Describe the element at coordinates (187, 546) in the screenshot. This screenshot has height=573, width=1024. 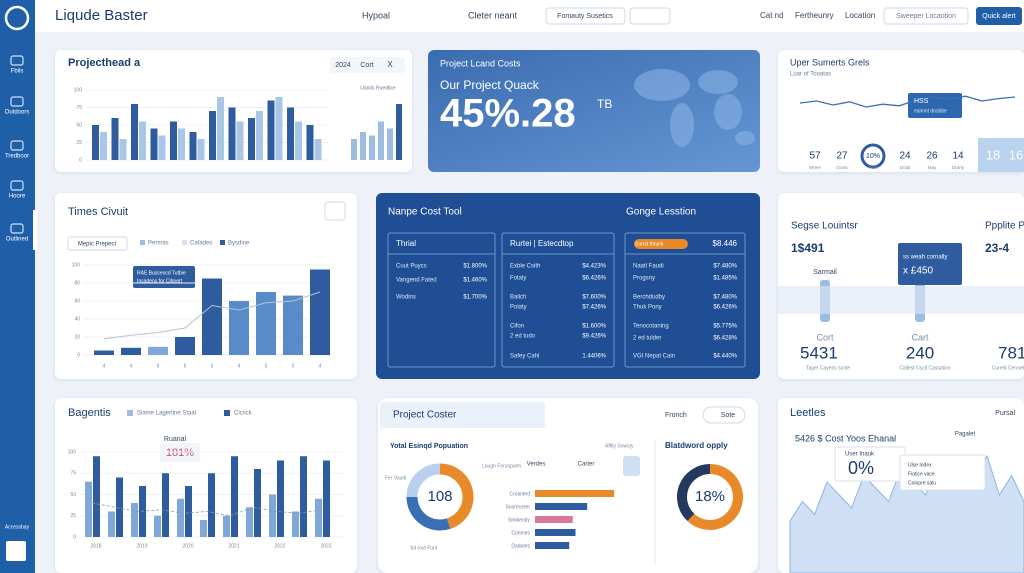
I see `x-tick-label: 2020` at that location.